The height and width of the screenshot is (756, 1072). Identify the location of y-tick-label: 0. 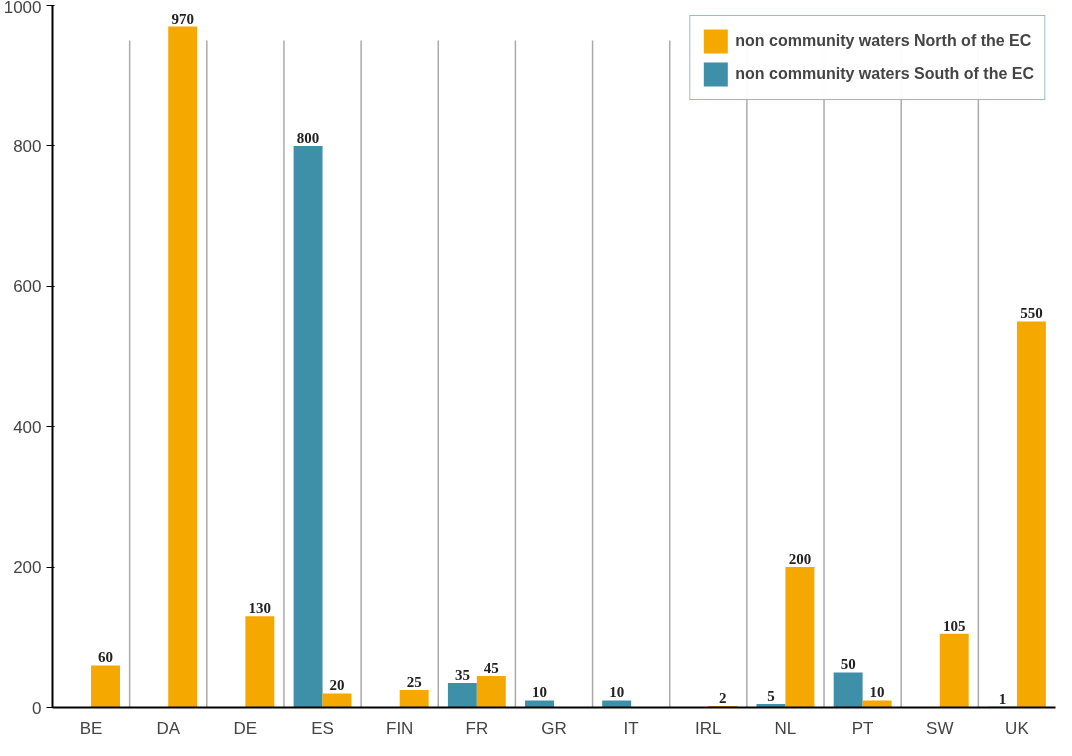
(37, 708).